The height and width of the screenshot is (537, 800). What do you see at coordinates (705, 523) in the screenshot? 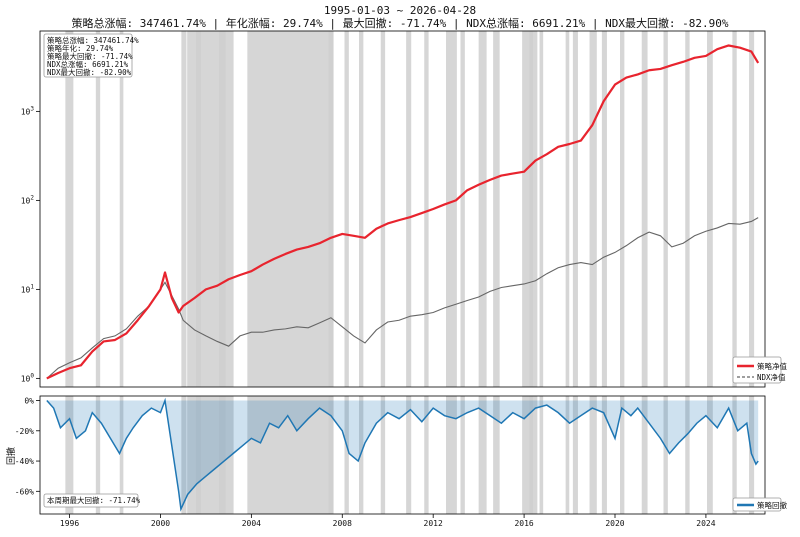
I see `x-tick-label: 2024` at bounding box center [705, 523].